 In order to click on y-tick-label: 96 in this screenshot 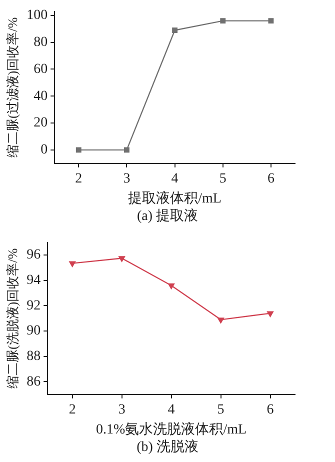, I will do `click(33, 255)`.